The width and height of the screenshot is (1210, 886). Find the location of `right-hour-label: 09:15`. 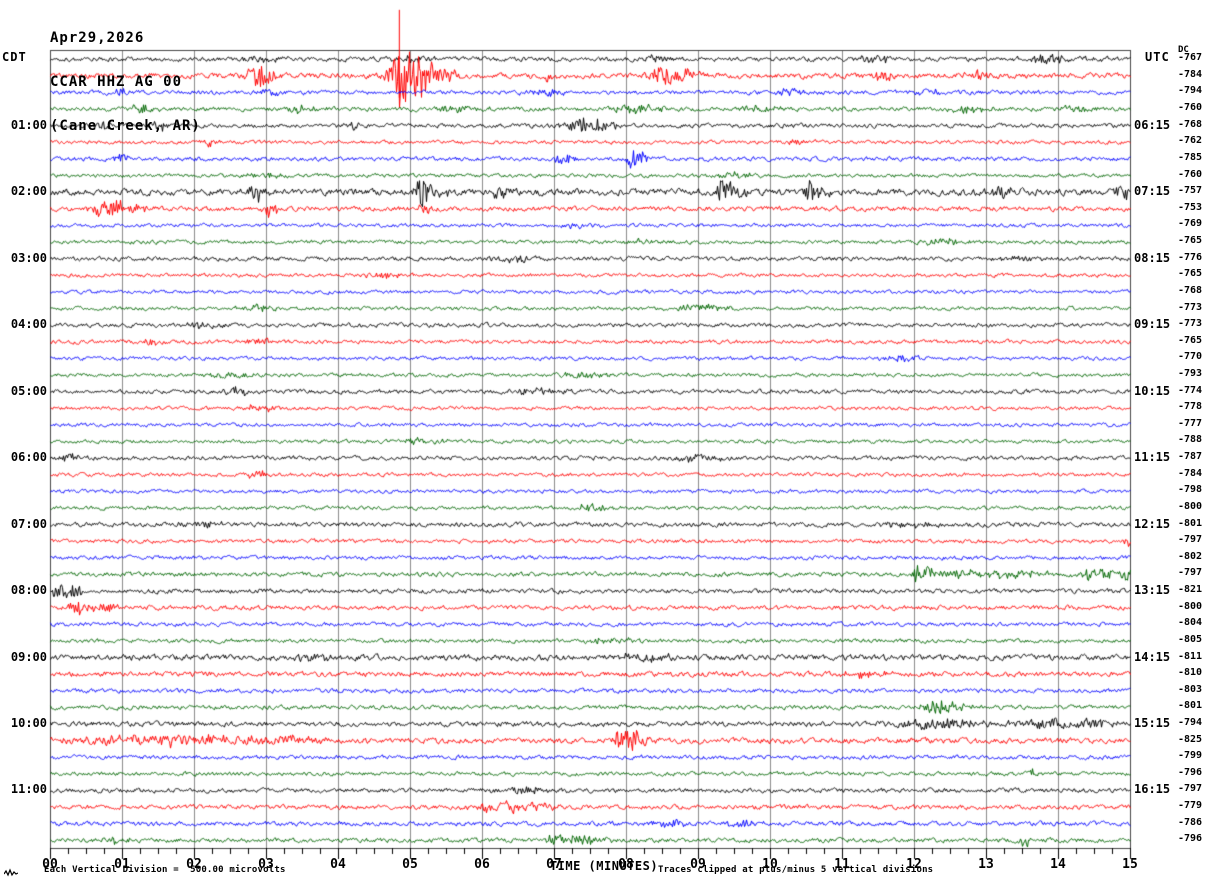

right-hour-label: 09:15 is located at coordinates (1152, 324).